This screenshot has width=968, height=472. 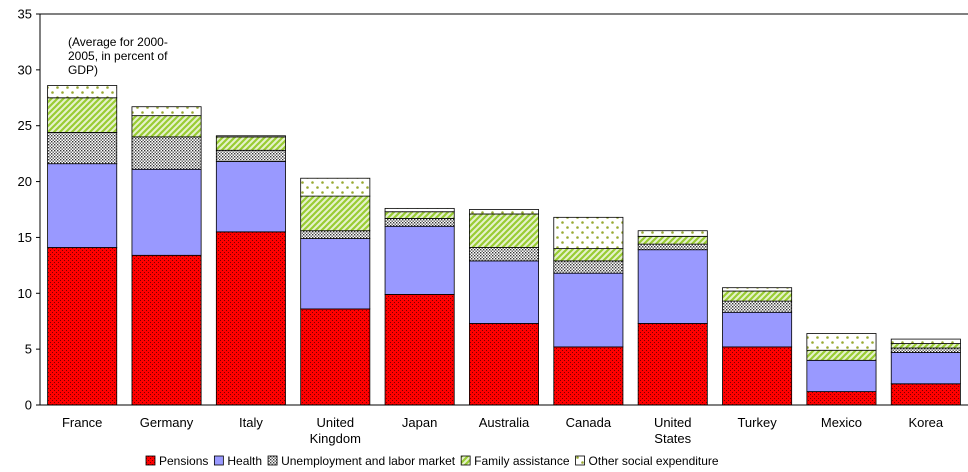 What do you see at coordinates (673, 430) in the screenshot?
I see `x-category-label: United States` at bounding box center [673, 430].